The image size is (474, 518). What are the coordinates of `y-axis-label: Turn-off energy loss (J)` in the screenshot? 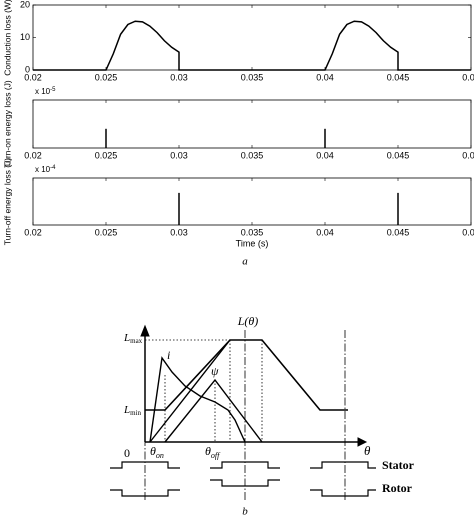 It's located at (7, 202).